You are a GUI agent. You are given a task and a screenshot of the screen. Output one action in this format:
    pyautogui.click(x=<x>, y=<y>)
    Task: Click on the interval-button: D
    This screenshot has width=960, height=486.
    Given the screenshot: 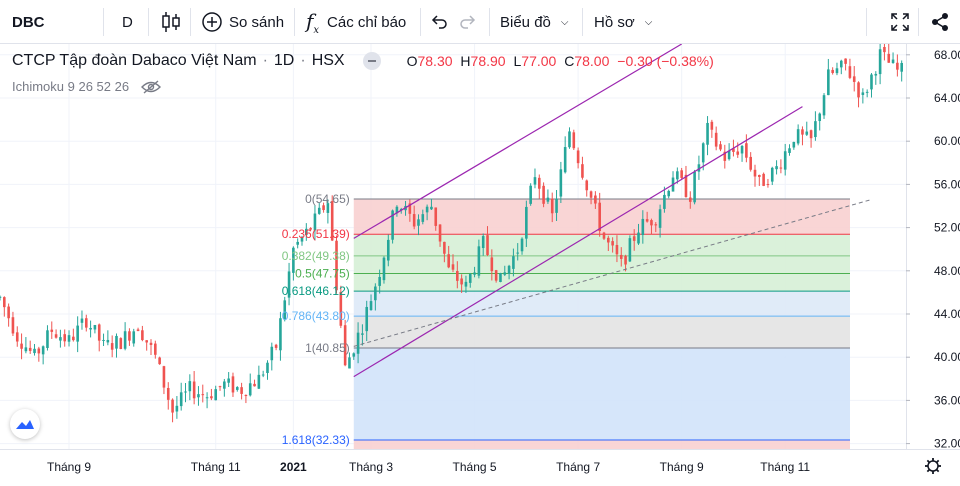 What is the action you would take?
    pyautogui.click(x=127, y=22)
    